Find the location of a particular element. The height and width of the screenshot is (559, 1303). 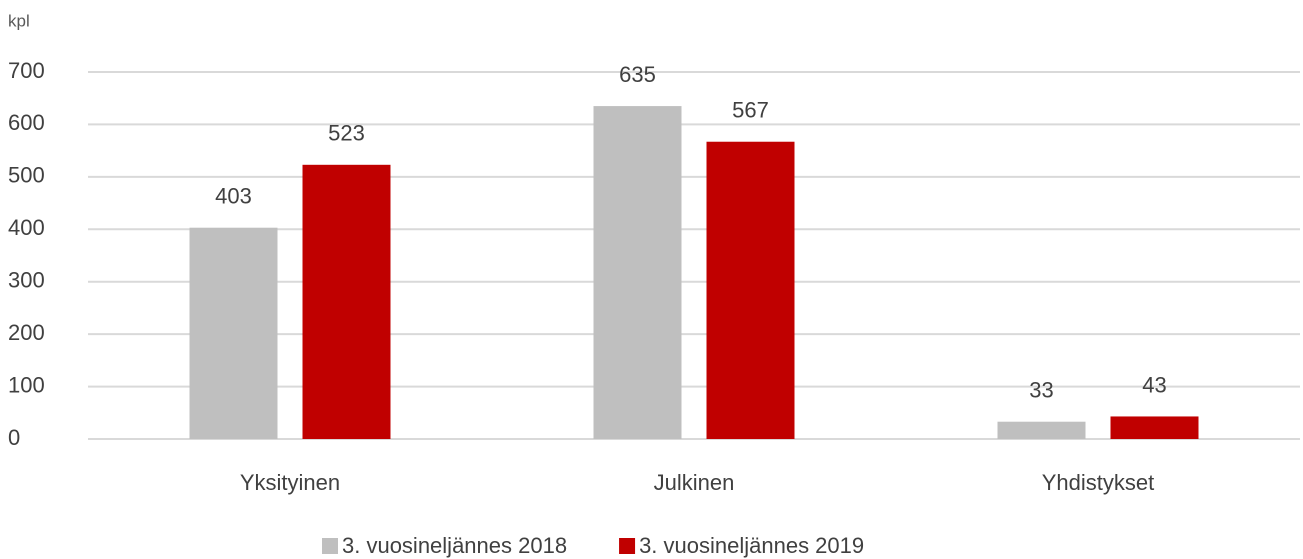

value-label: 523 is located at coordinates (346, 133).